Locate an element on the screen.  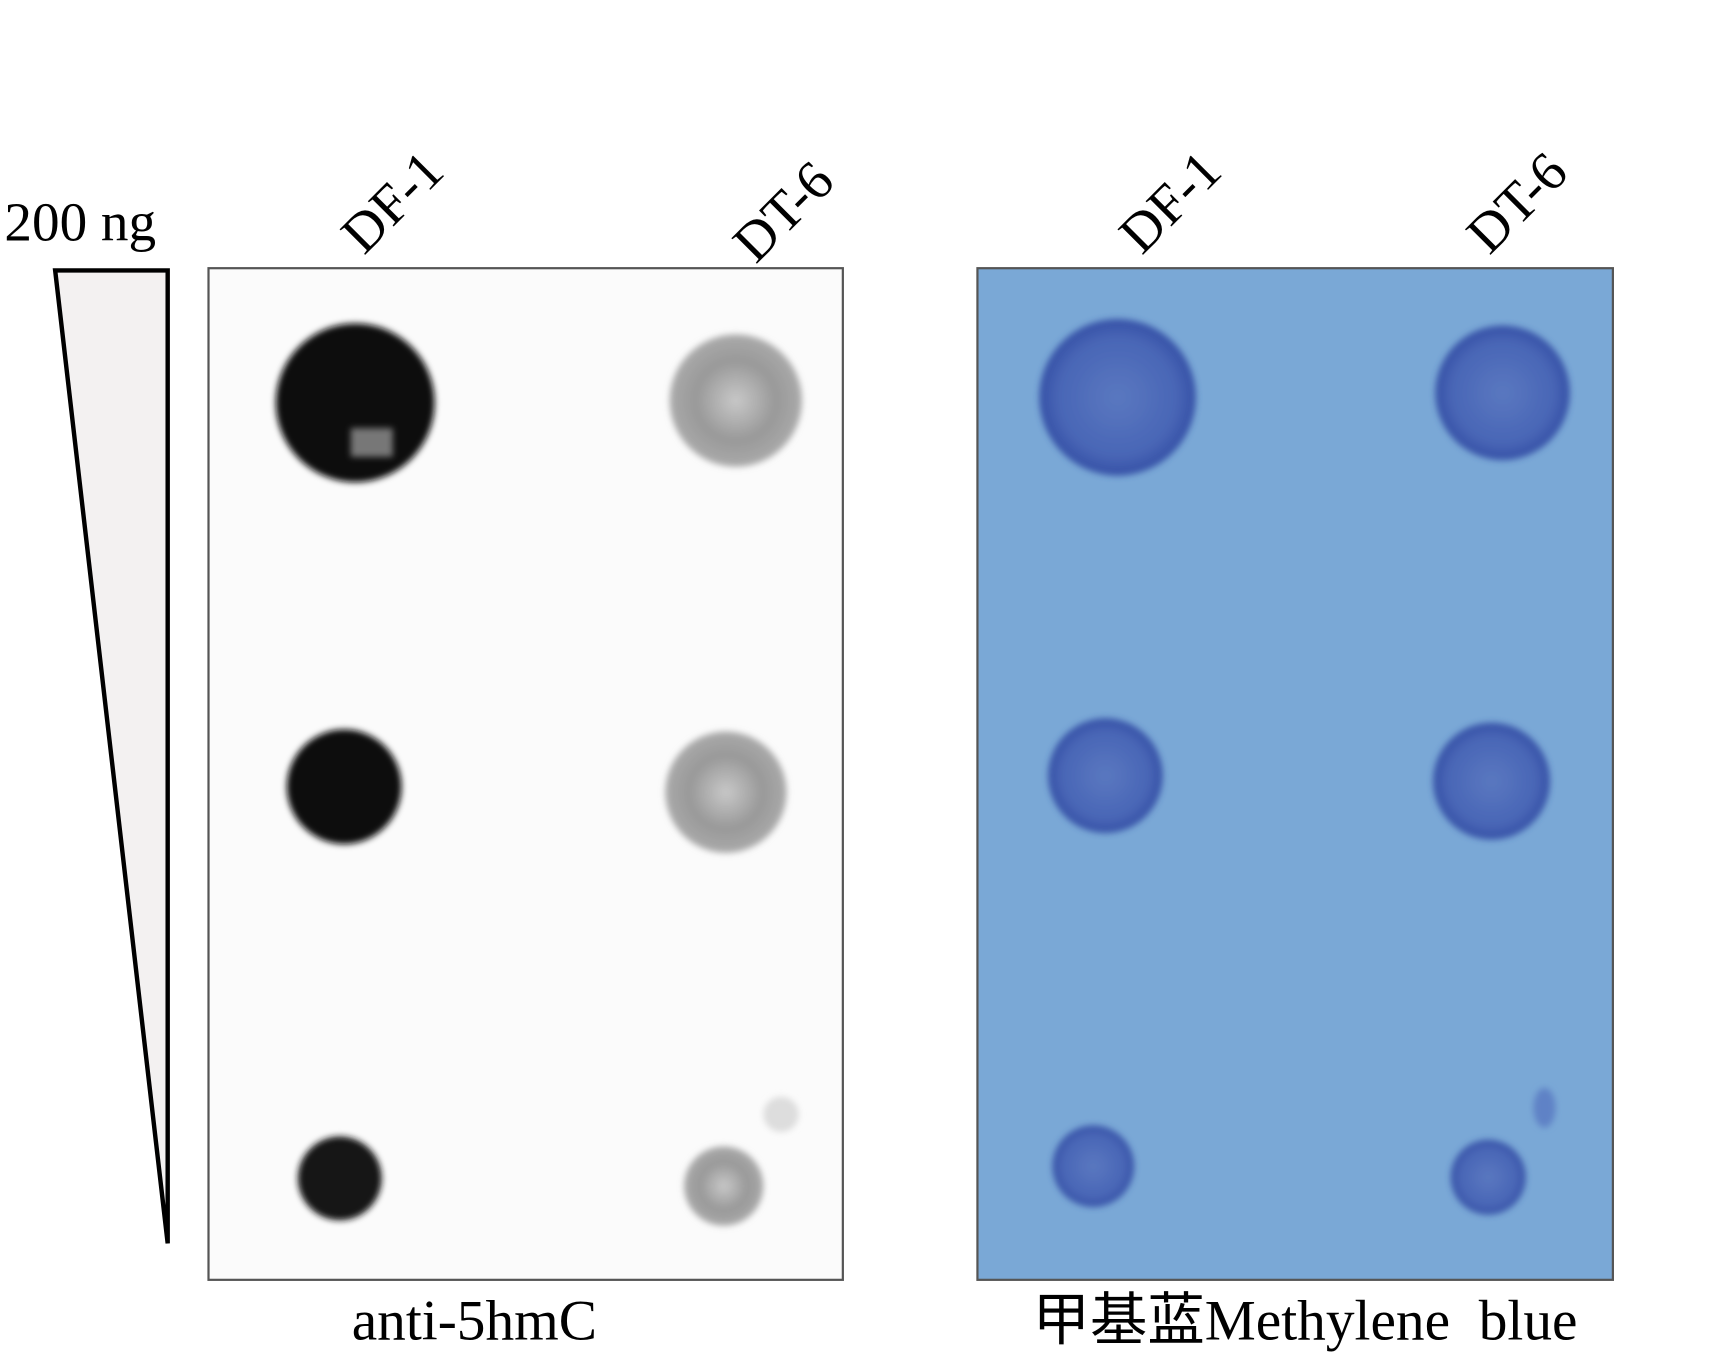
faint-spot is located at coordinates (781, 1114).